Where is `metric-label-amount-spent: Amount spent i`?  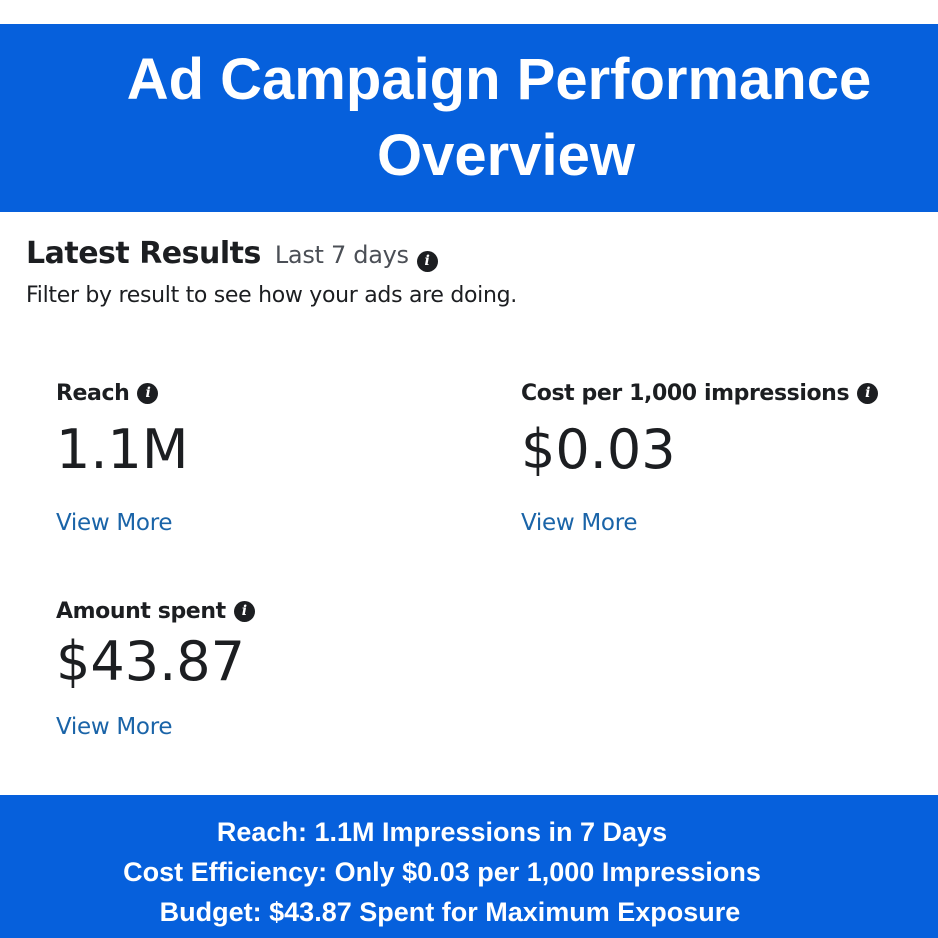
metric-label-amount-spent: Amount spent i is located at coordinates (155, 611).